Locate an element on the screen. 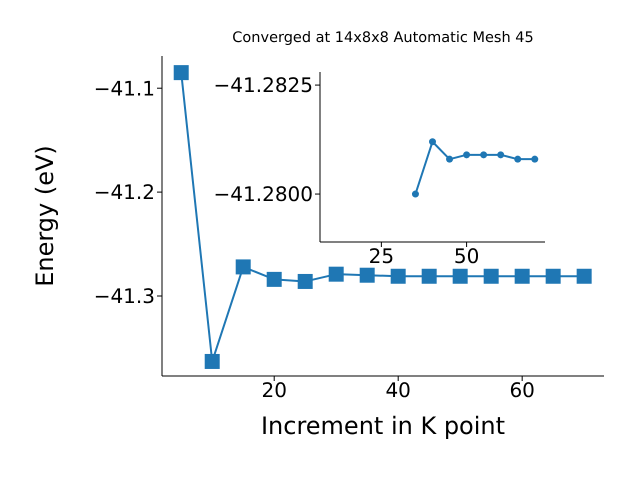 This screenshot has height=480, width=640. y-tick-label: −41.1 is located at coordinates (124, 88).